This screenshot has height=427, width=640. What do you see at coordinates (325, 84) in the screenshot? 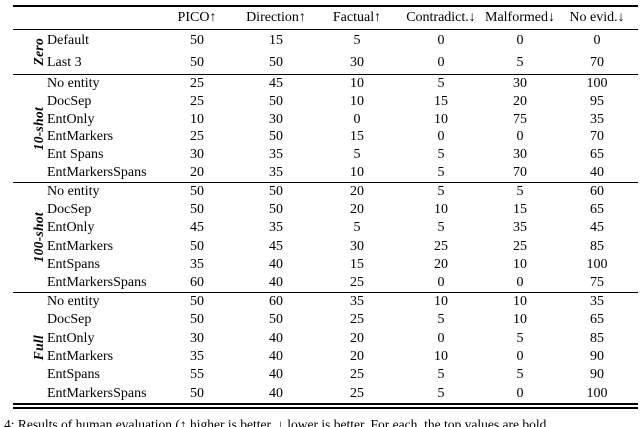
I see `table-row: No entity 25 45 10 5 30 100` at bounding box center [325, 84].